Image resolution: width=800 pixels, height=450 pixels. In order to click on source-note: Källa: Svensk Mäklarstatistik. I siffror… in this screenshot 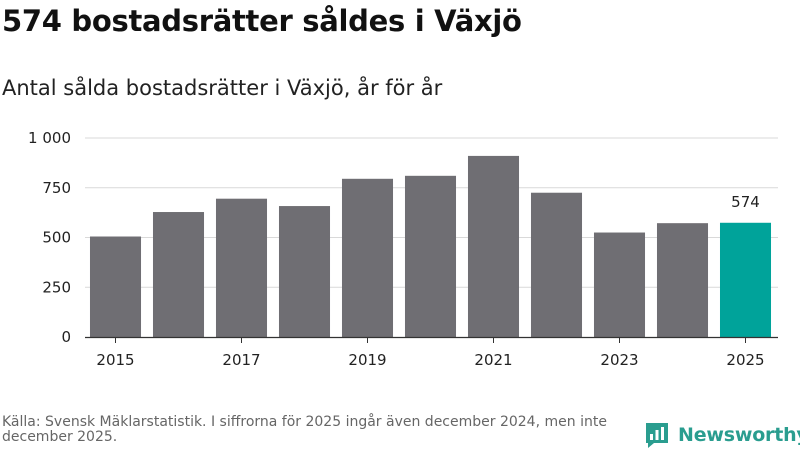, I will do `click(304, 429)`.